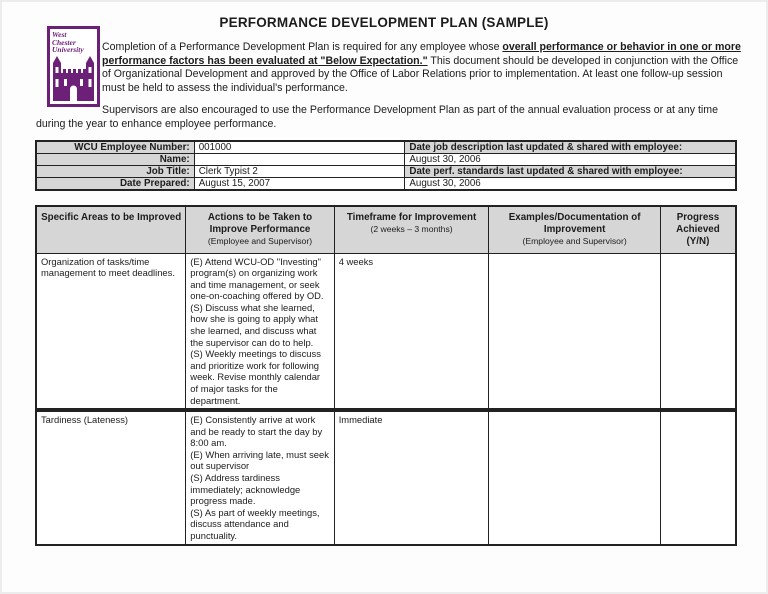 This screenshot has width=768, height=594. I want to click on date-prepared-value: August 15, 2007, so click(299, 184).